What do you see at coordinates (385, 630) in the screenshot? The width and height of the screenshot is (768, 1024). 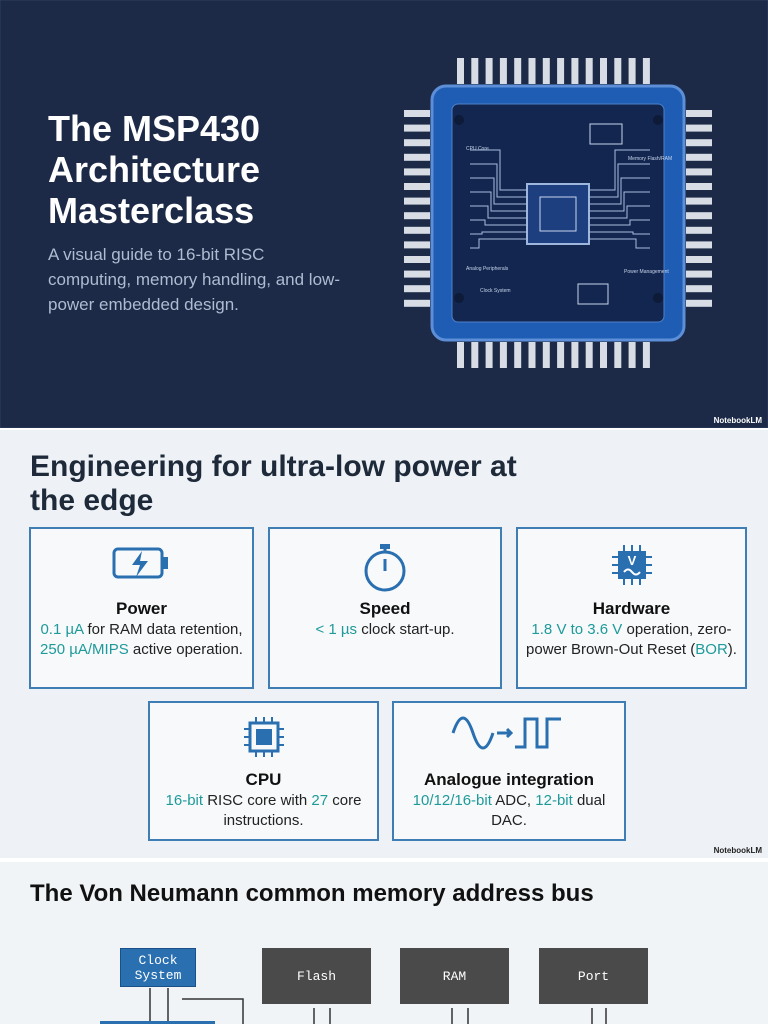 I see `card-description: < 1 µs clock start-up.` at bounding box center [385, 630].